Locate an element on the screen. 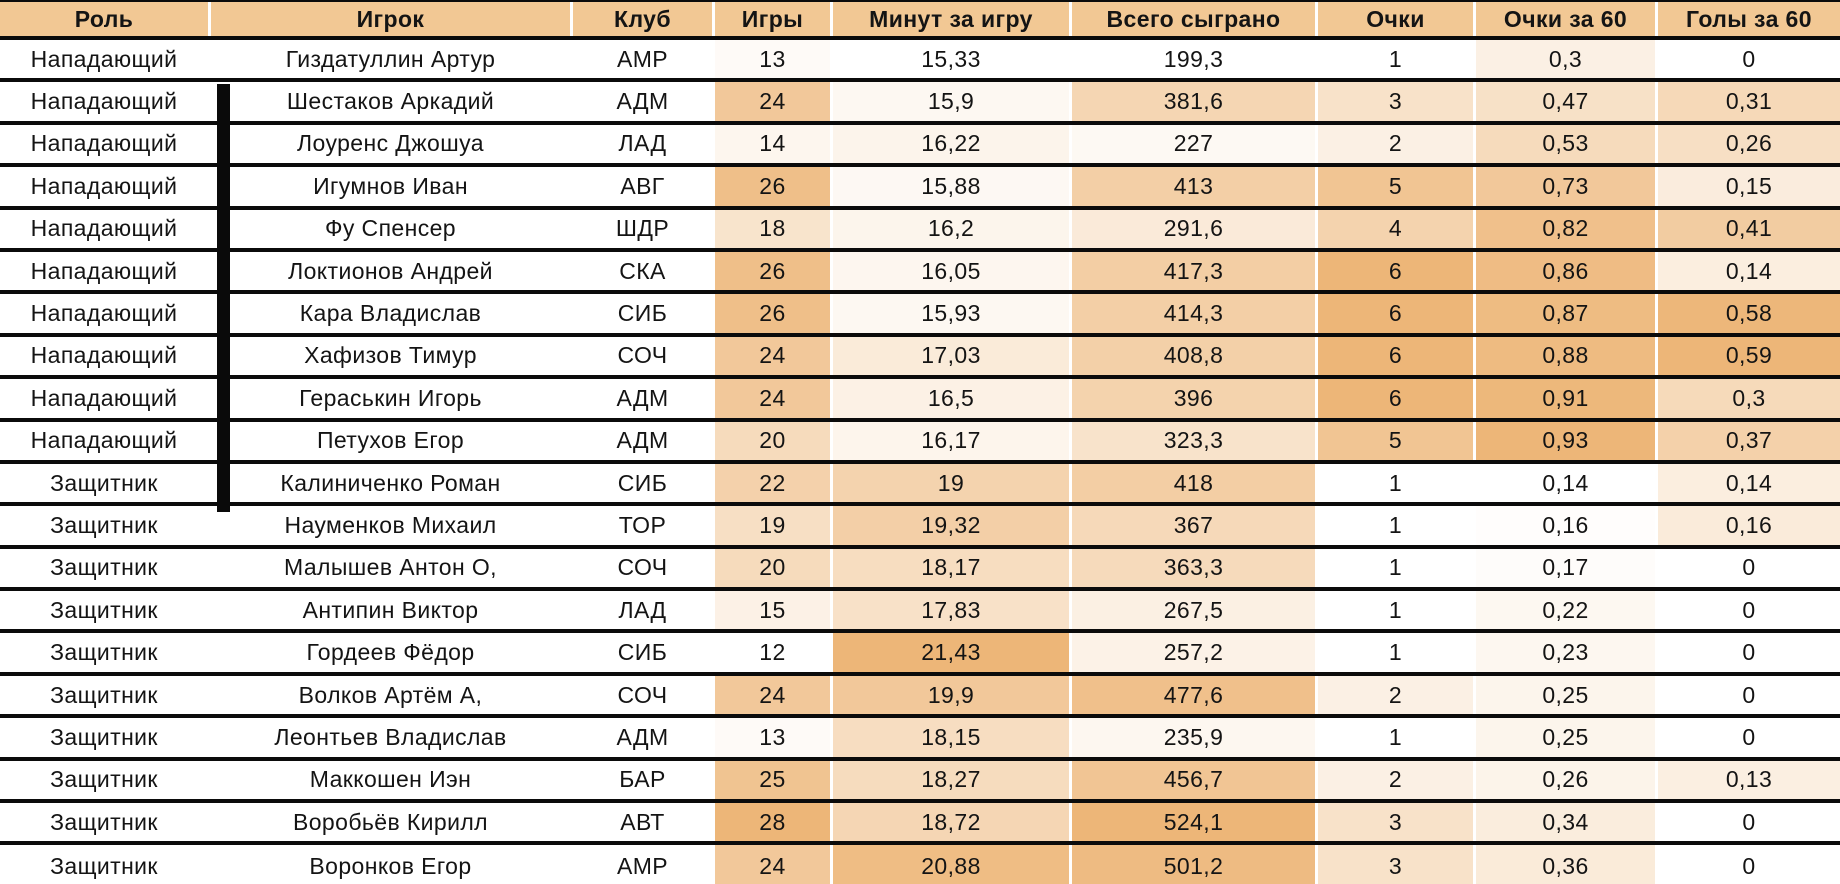 This screenshot has height=884, width=1840. cell-points: 3 is located at coordinates (1394, 822).